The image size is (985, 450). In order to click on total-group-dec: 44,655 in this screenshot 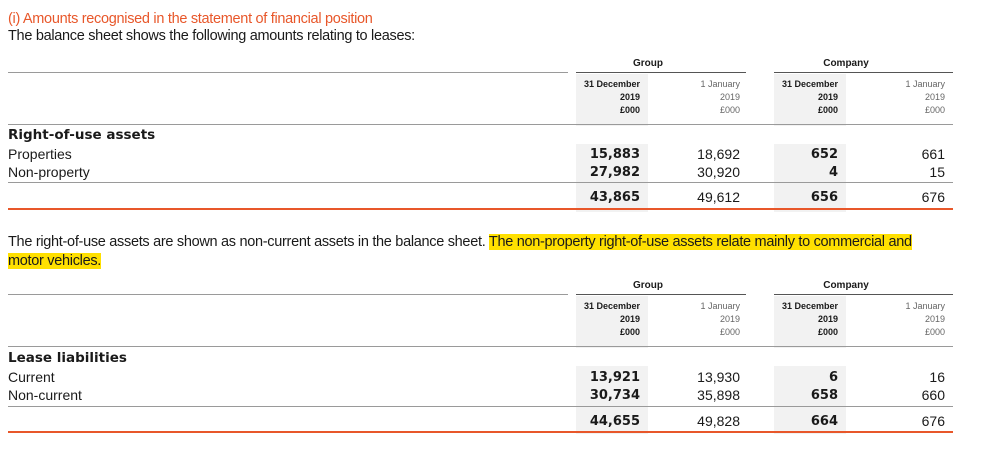, I will do `click(614, 421)`.